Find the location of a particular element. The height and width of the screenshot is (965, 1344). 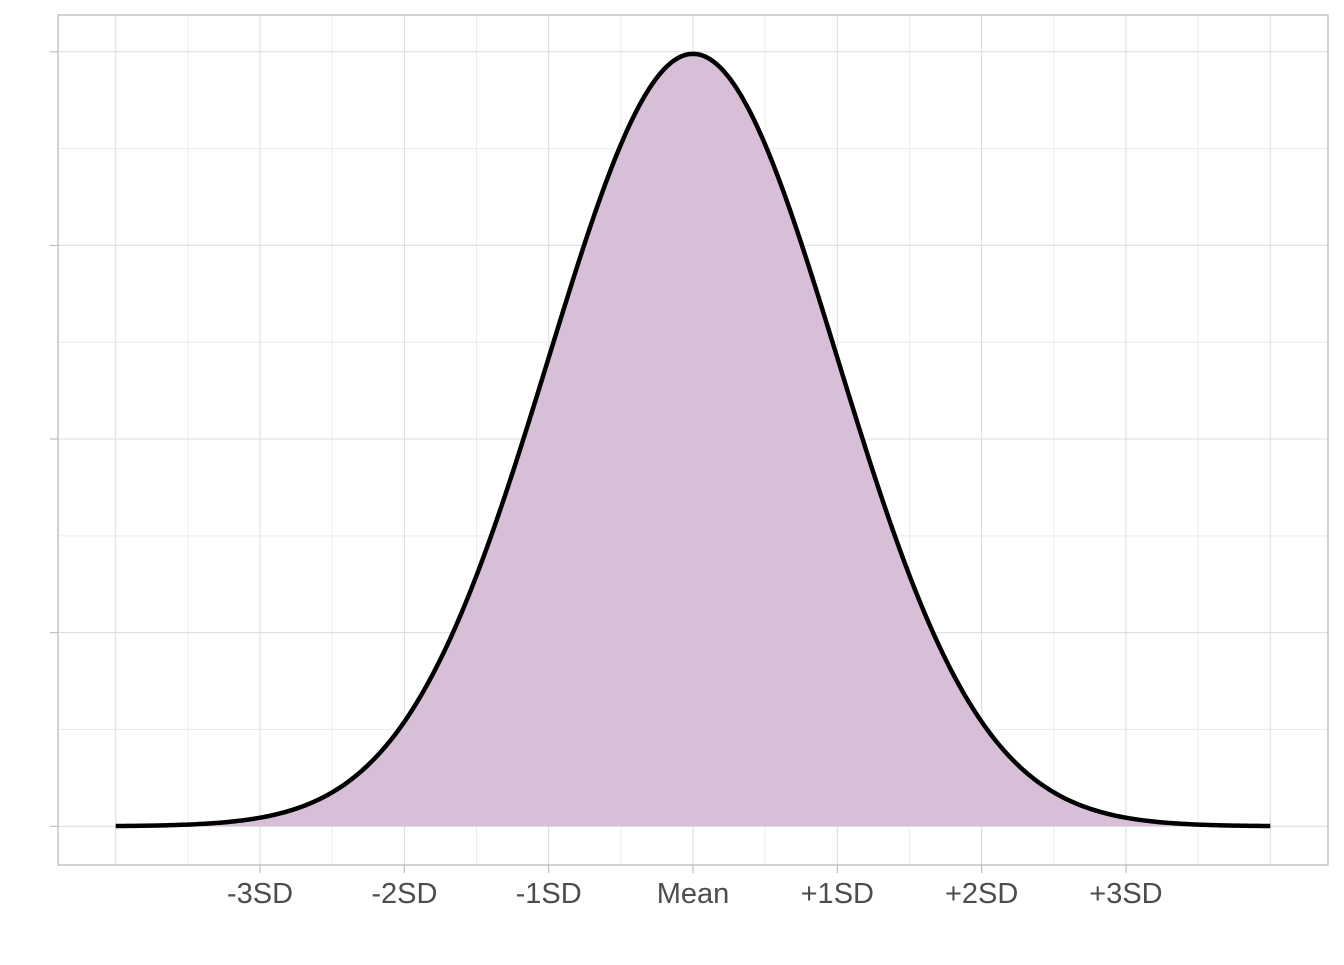

x-axis-tick-label: Mean is located at coordinates (693, 894).